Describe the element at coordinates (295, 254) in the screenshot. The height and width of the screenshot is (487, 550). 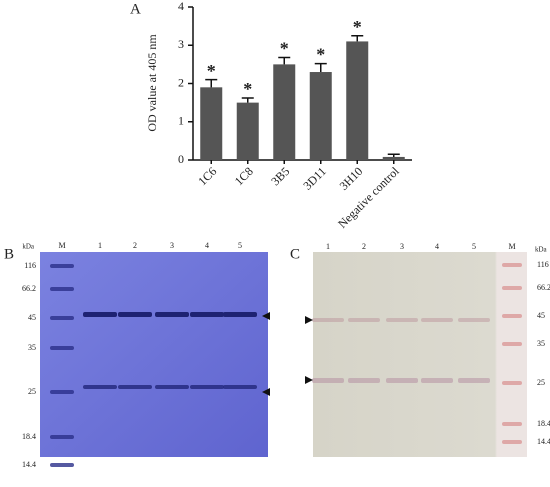
I see `panel-label: C` at that location.